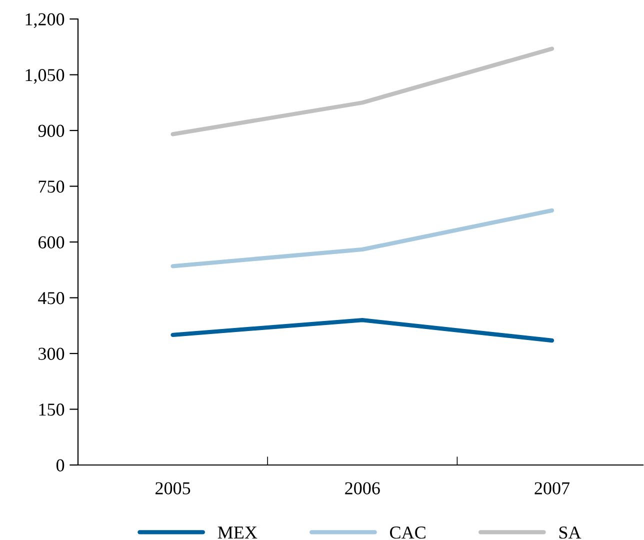 This screenshot has width=644, height=540. I want to click on y-tick-label: 0, so click(60, 465).